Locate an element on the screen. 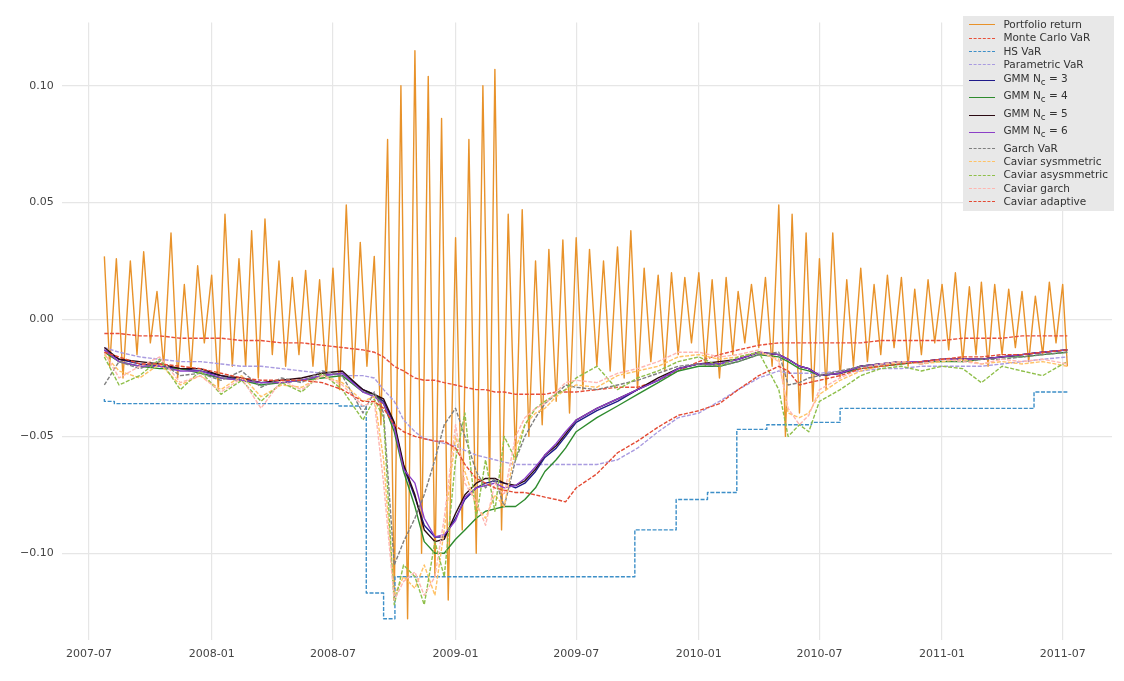  legend-label: Monte Carlo VaR is located at coordinates (1047, 38).